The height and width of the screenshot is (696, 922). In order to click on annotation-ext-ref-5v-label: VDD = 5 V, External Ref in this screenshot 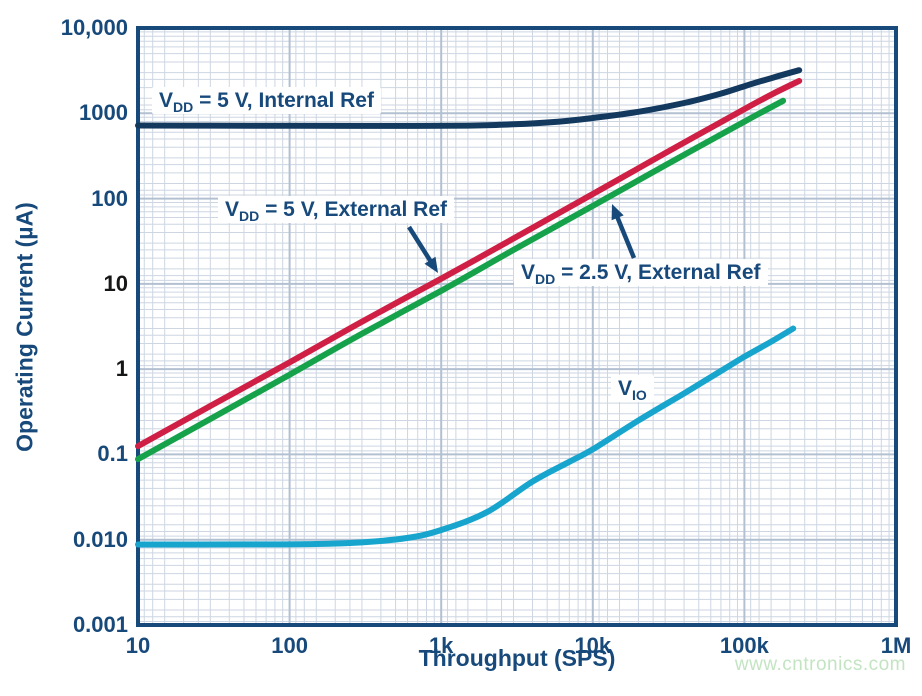, I will do `click(336, 209)`.